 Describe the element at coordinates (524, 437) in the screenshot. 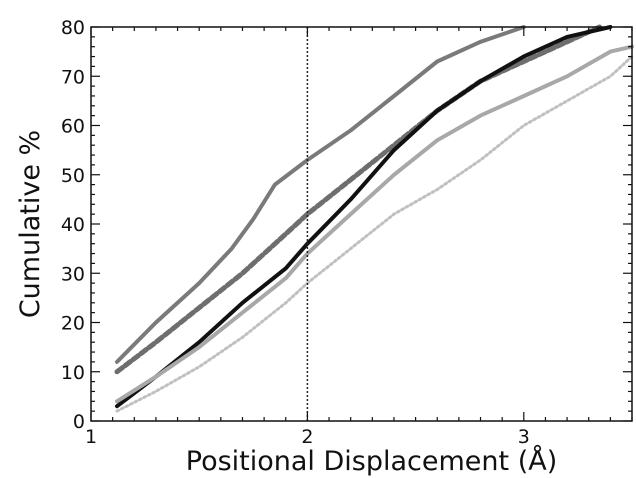

I see `x-tick-label: 3` at that location.